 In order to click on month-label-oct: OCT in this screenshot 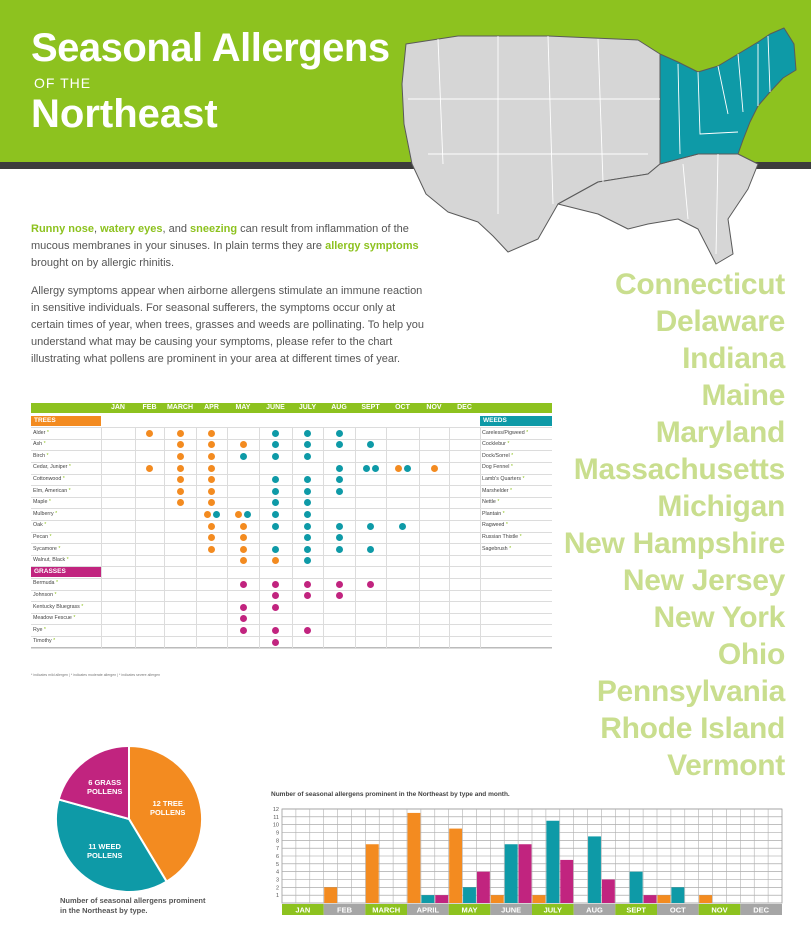, I will do `click(402, 407)`.